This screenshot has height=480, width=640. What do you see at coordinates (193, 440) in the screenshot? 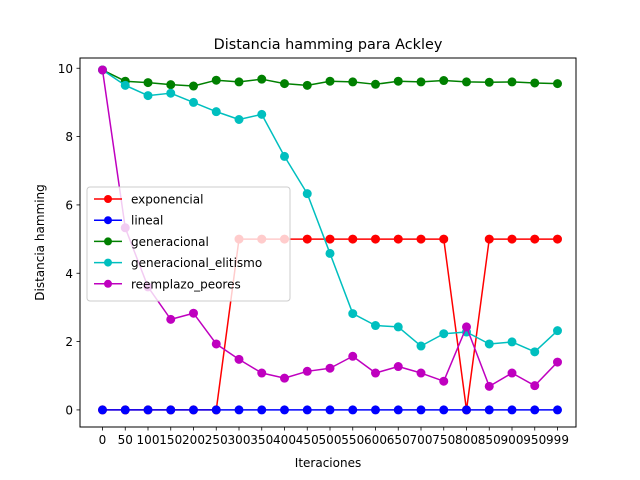
I see `x-tick-label: 200` at bounding box center [193, 440].